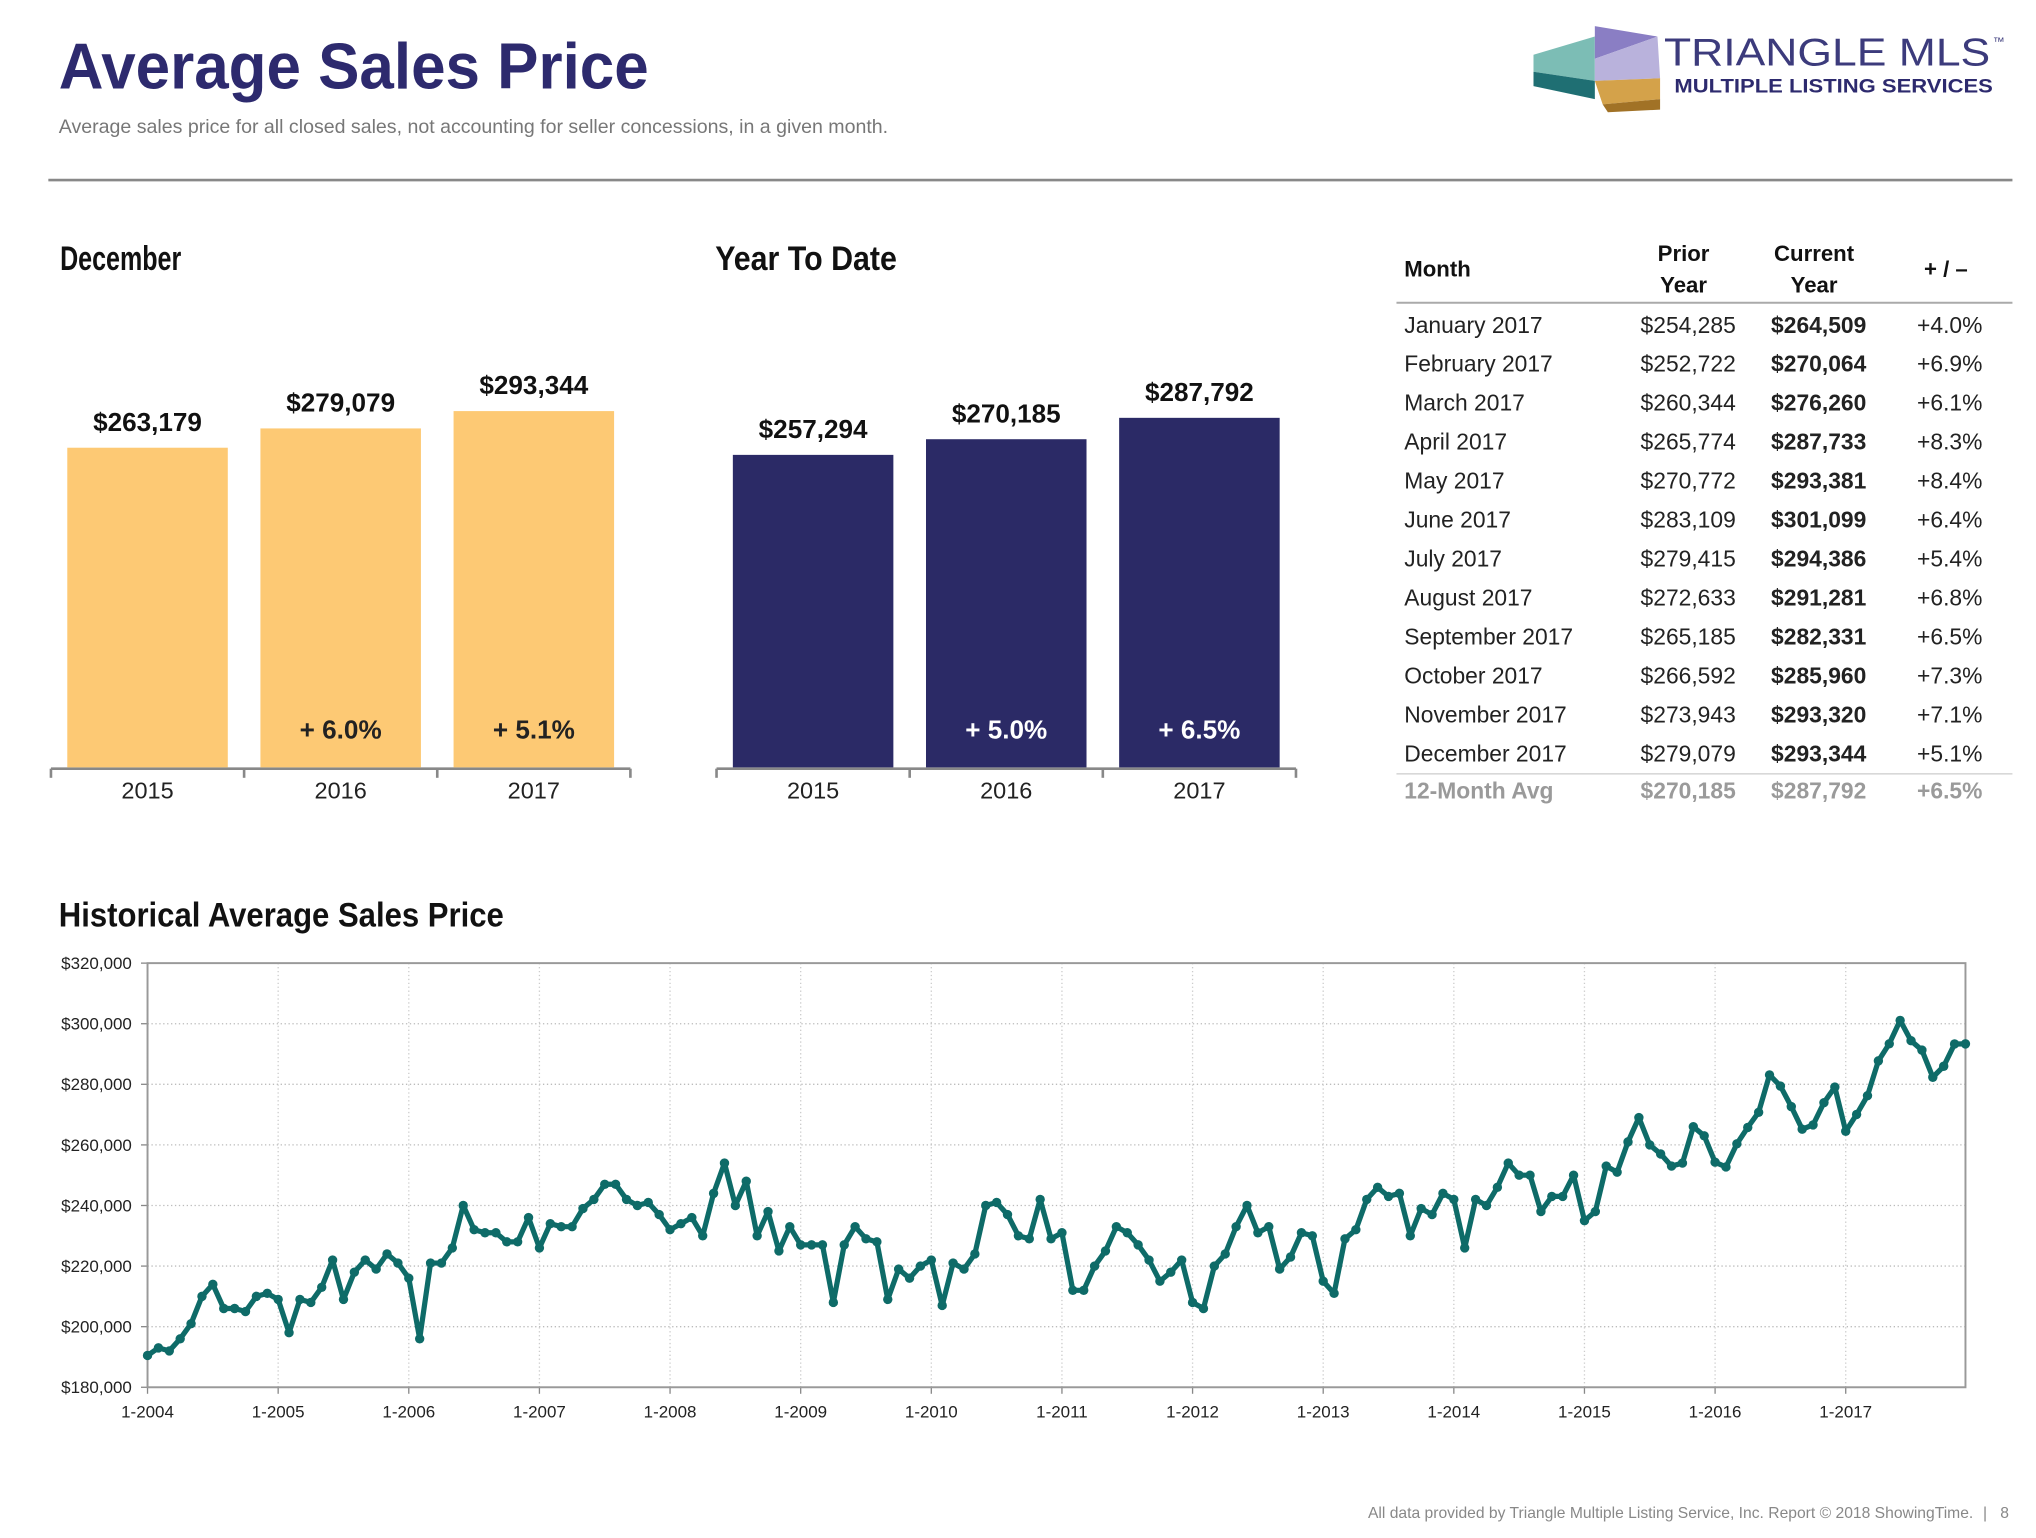 This screenshot has width=2036, height=1538. What do you see at coordinates (1949, 325) in the screenshot?
I see `table-cell: +4.0%` at bounding box center [1949, 325].